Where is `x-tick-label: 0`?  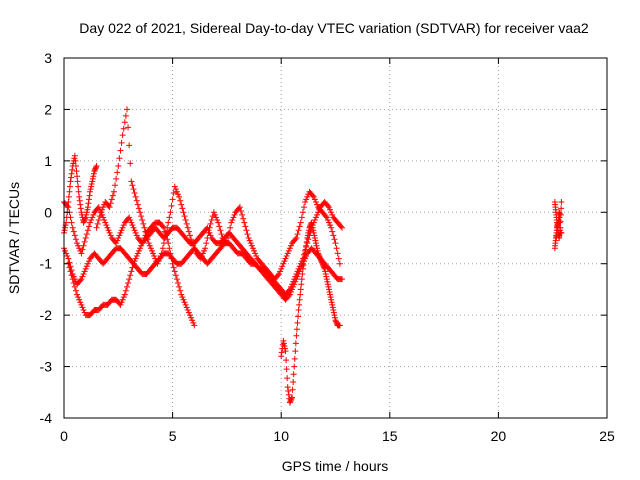 x-tick-label: 0 is located at coordinates (64, 436).